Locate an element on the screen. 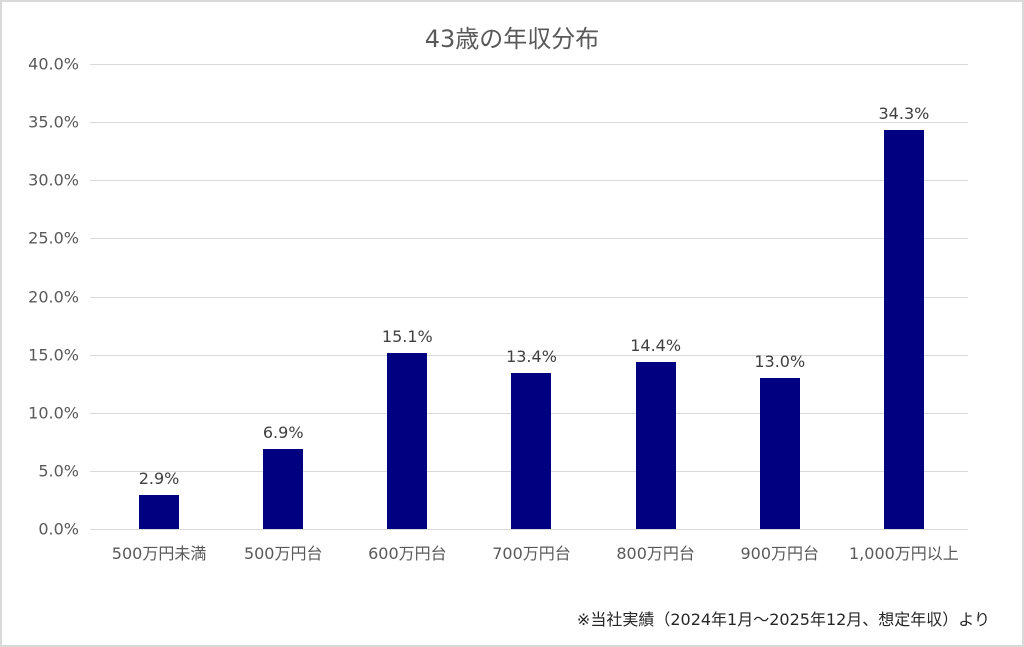 This screenshot has width=1024, height=647. x-axis-category-label: 900万円台 is located at coordinates (780, 553).